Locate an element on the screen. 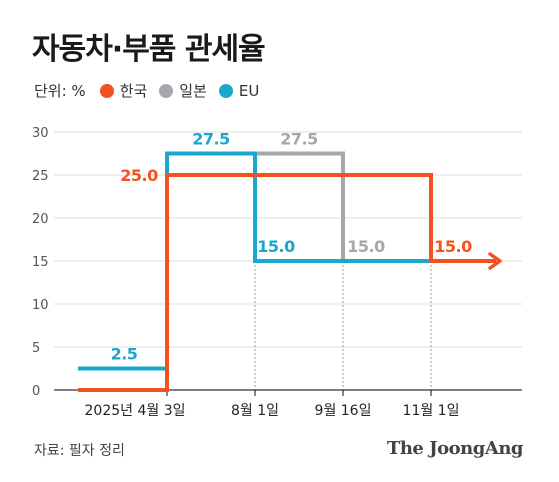  legend: 단위: % 한국 일본 EU is located at coordinates (152, 90).